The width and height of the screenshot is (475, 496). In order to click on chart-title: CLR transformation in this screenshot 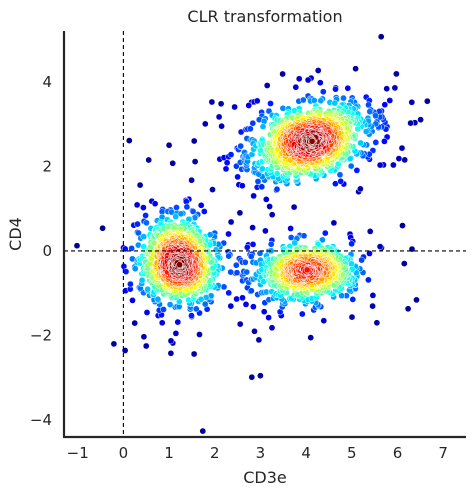, I will do `click(264, 16)`.